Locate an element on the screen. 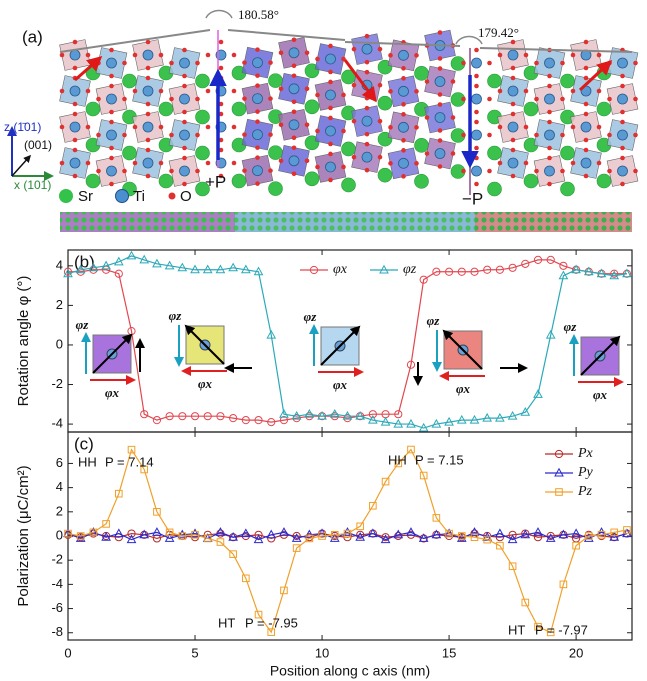  rotation-arrow is located at coordinates (595, 75).